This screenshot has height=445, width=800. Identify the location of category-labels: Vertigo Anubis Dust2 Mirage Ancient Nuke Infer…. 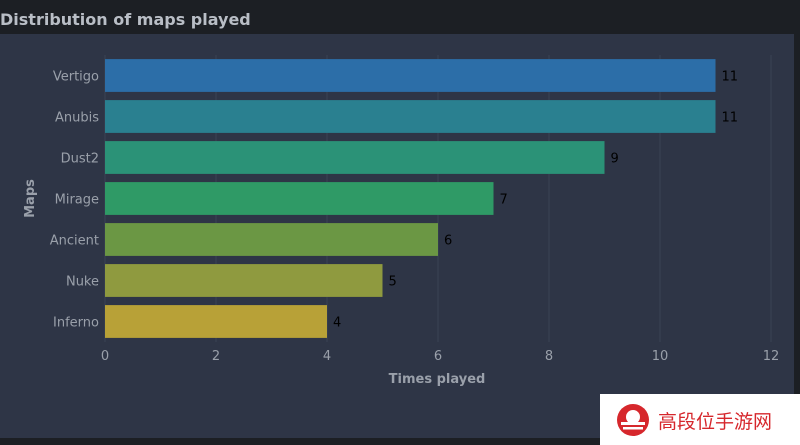
(74, 200).